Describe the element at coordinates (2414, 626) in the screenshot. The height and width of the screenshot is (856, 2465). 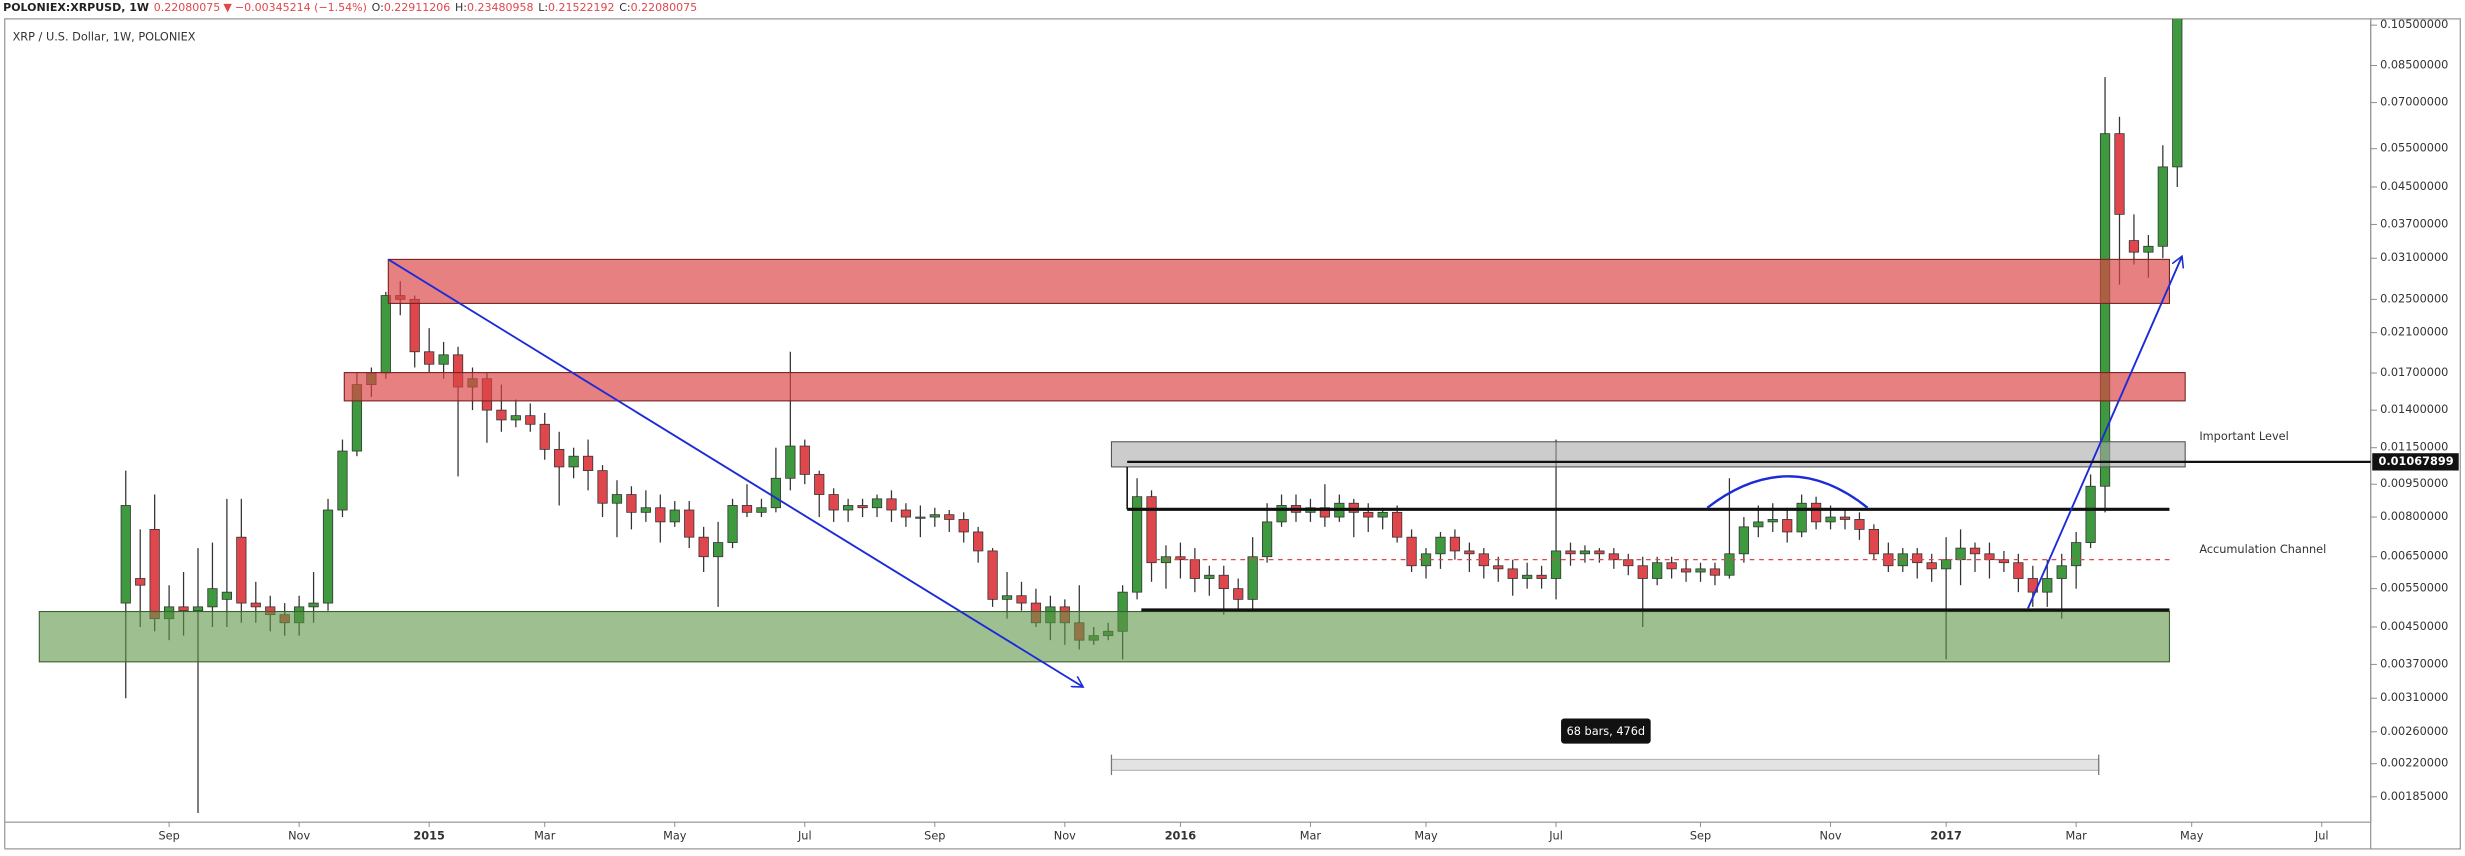
I see `y-tick-label: 0.00450000` at that location.